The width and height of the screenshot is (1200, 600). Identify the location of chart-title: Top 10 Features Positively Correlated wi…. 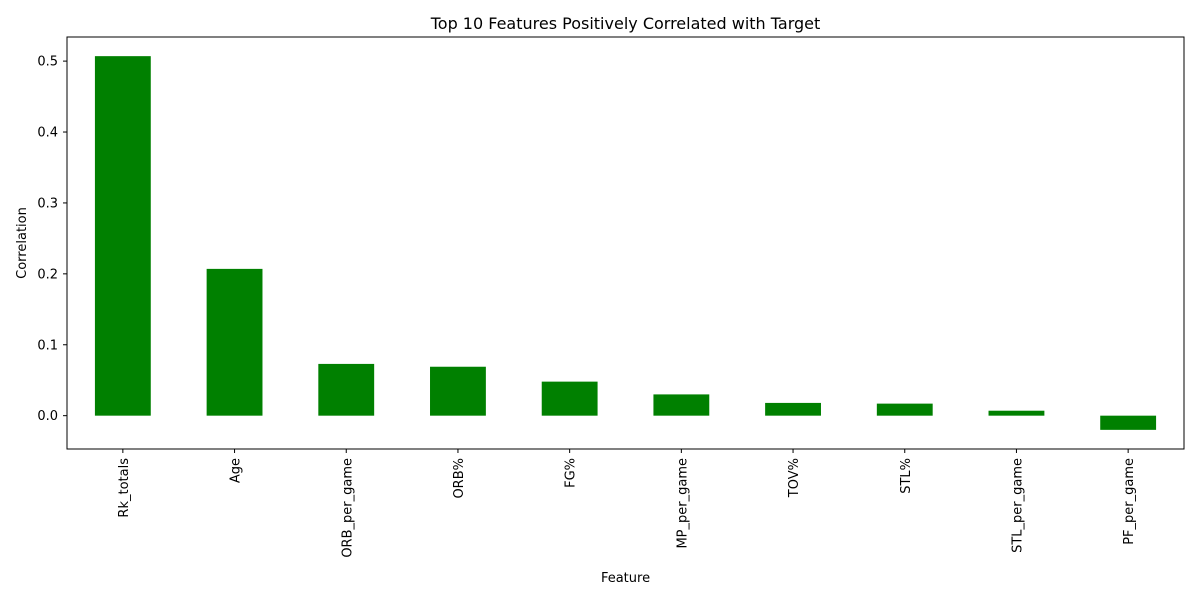
(625, 23).